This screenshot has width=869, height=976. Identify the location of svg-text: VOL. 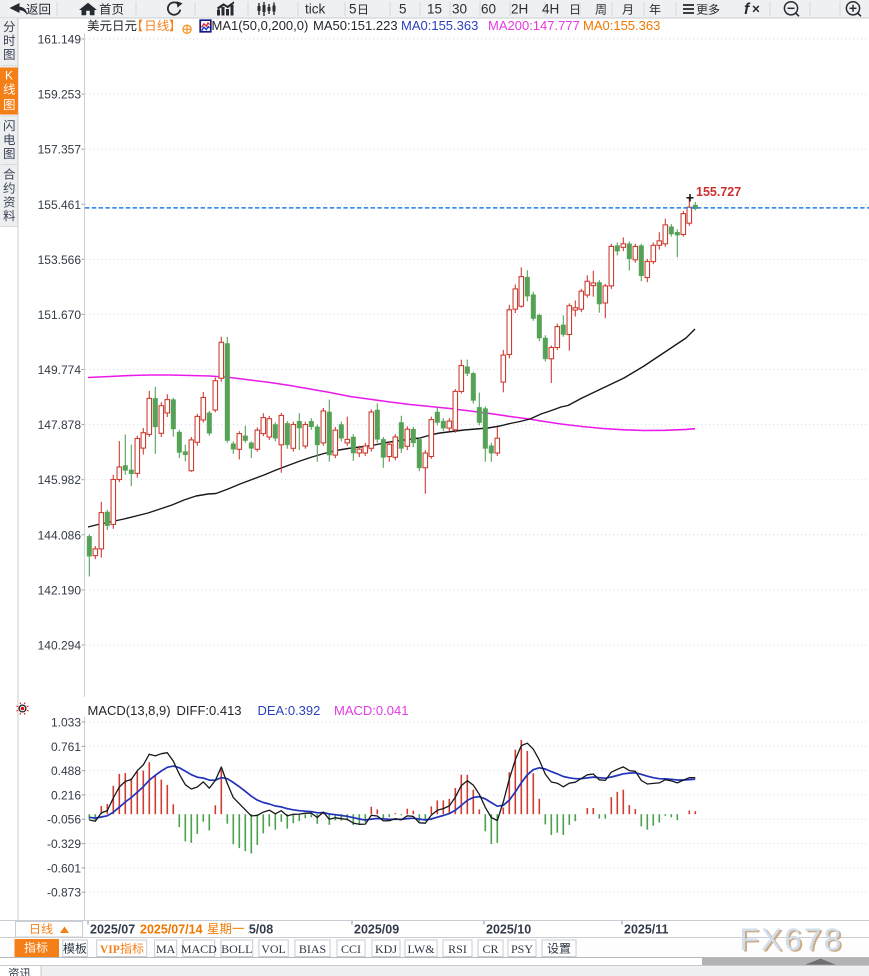
(273, 949).